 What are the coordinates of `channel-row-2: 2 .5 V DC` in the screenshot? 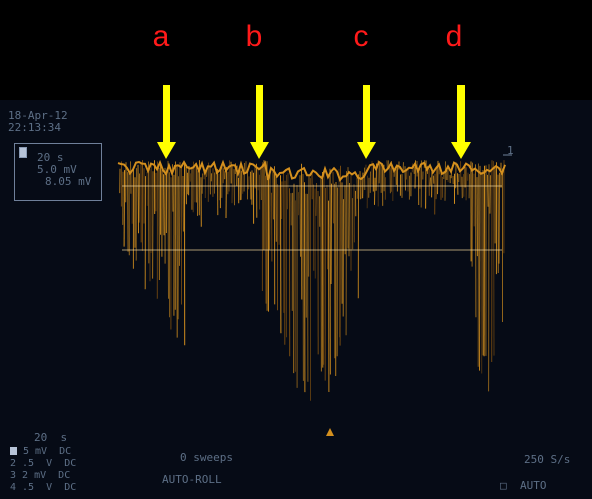 It's located at (43, 463).